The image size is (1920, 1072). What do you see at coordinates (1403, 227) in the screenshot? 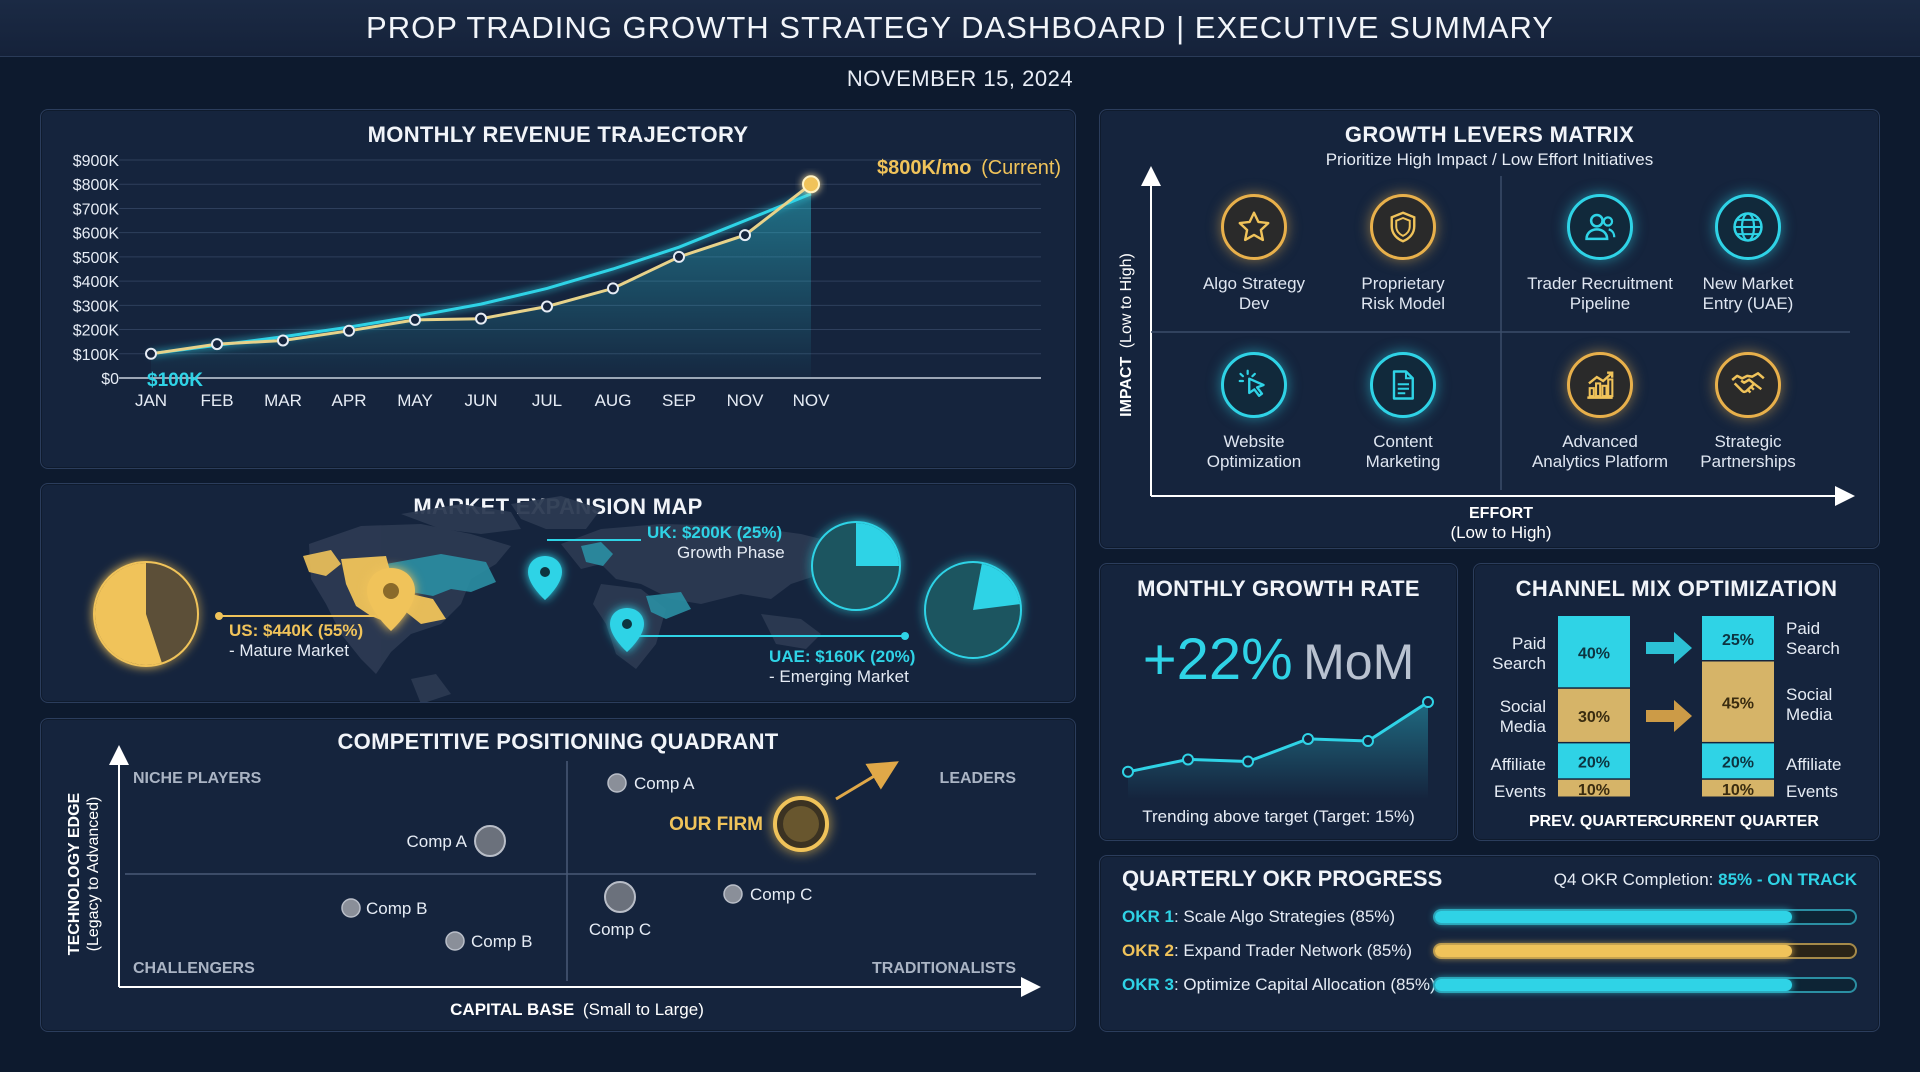
I see `shield-icon` at bounding box center [1403, 227].